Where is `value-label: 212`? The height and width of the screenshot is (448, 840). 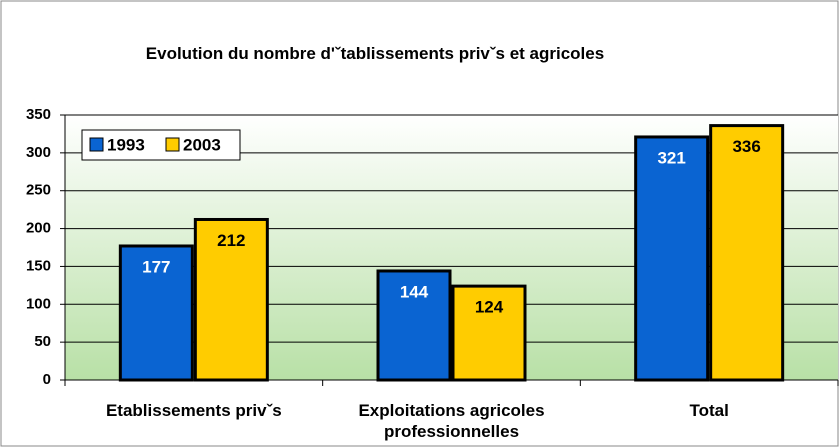 value-label: 212 is located at coordinates (231, 240).